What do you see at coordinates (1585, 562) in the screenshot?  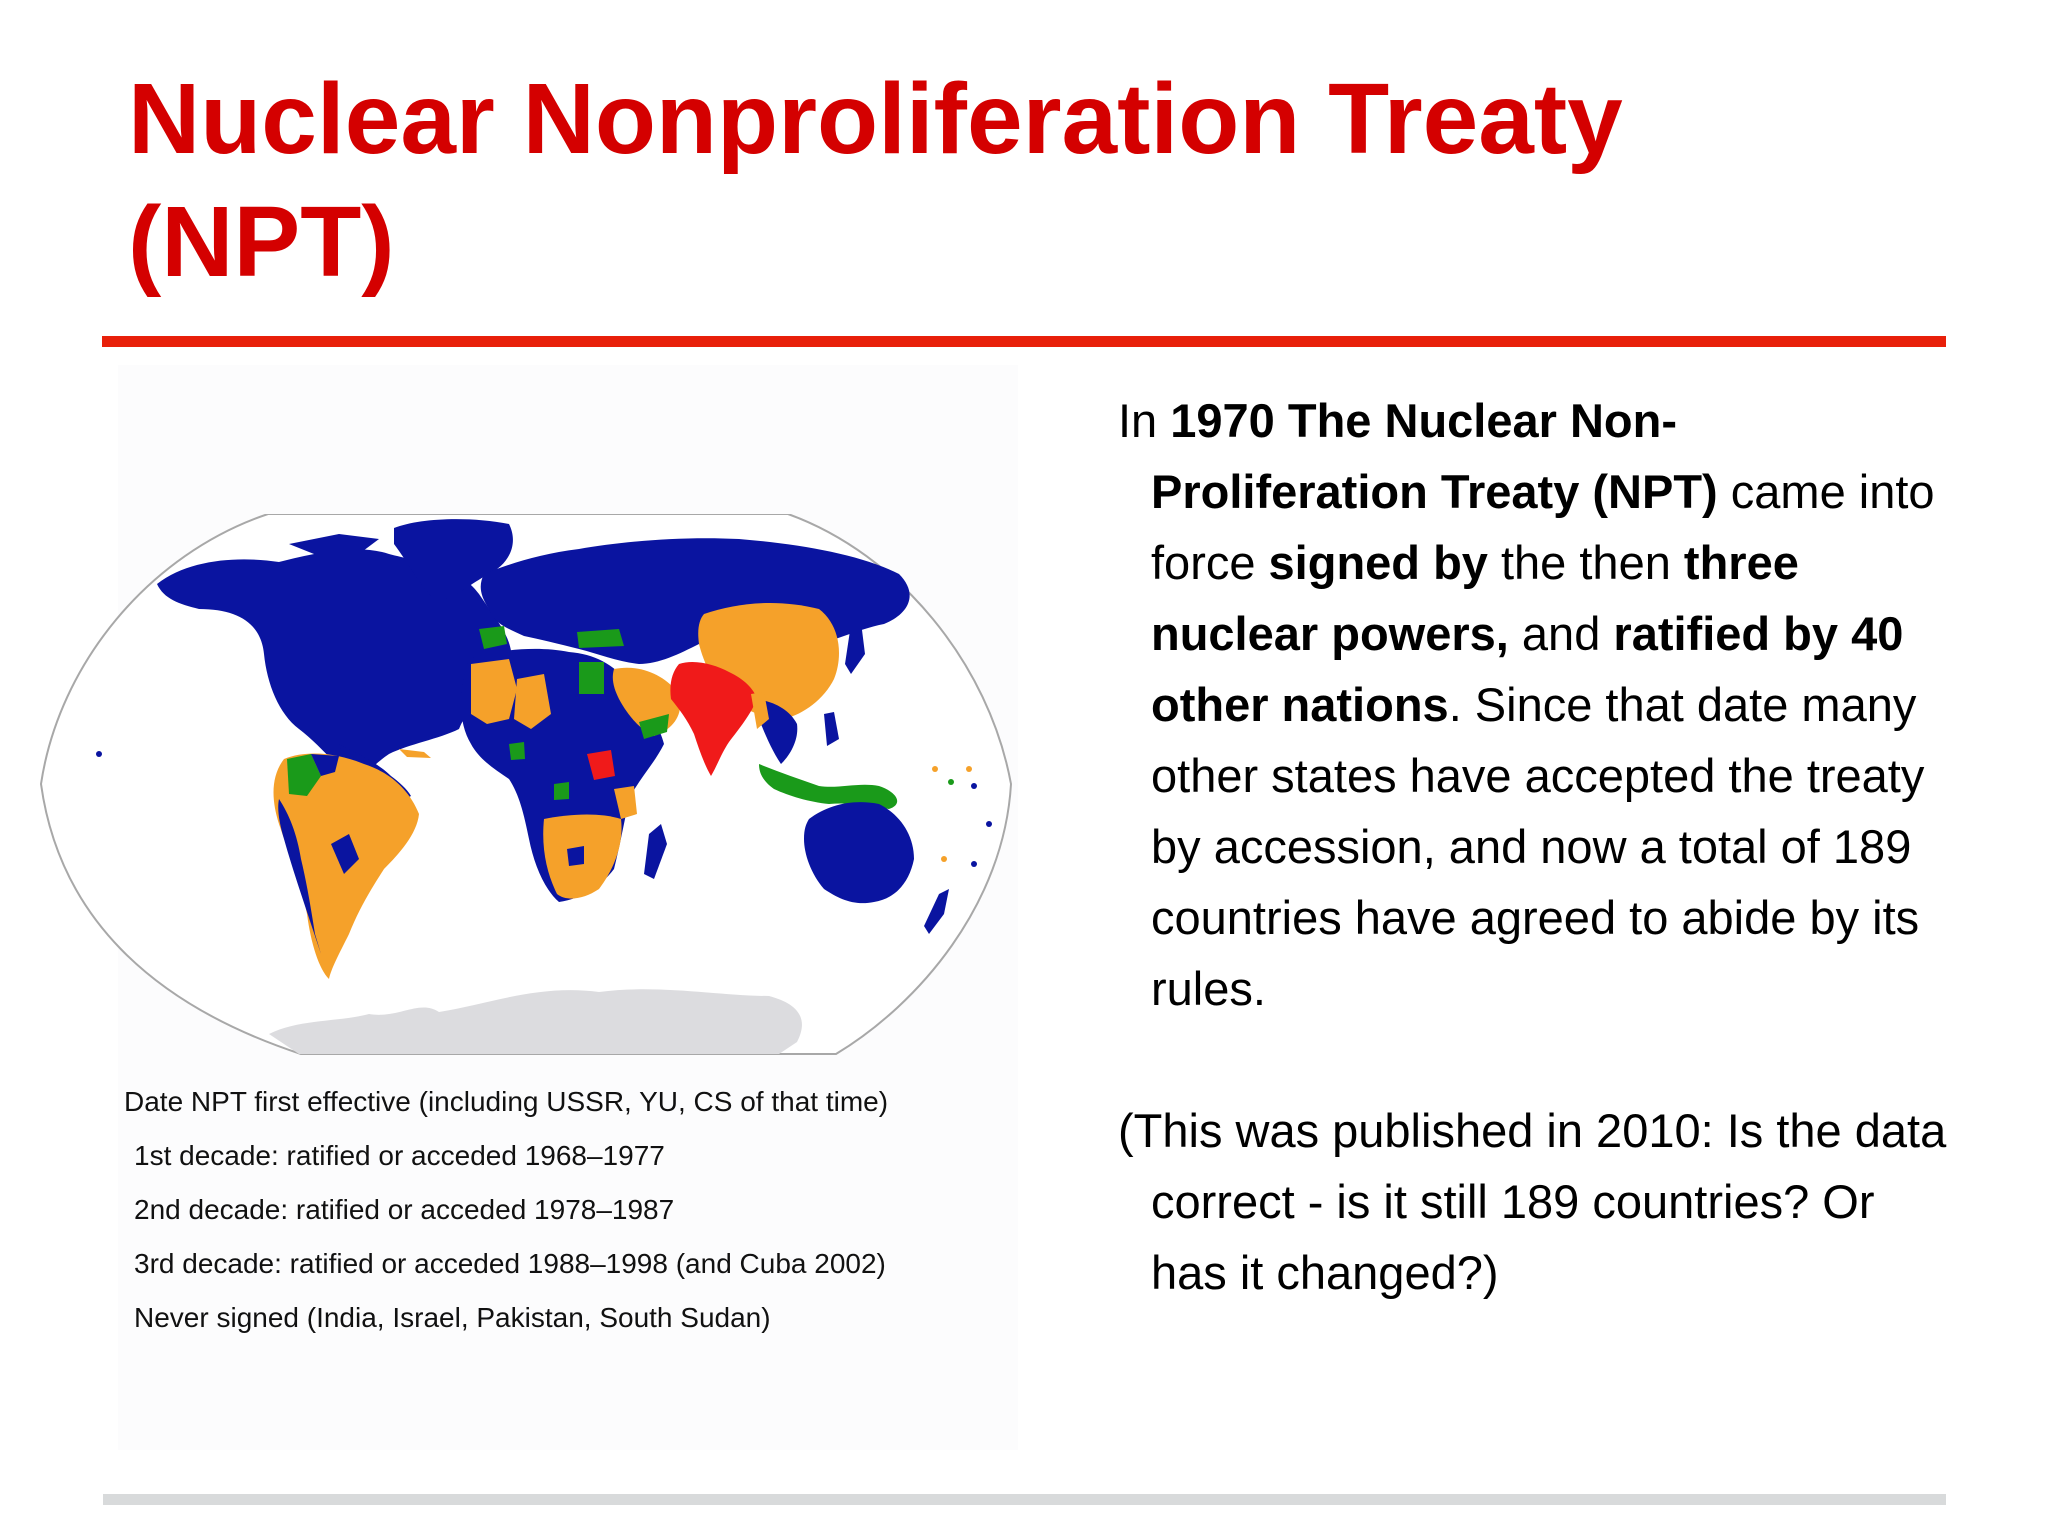 I see `text-run: the then` at bounding box center [1585, 562].